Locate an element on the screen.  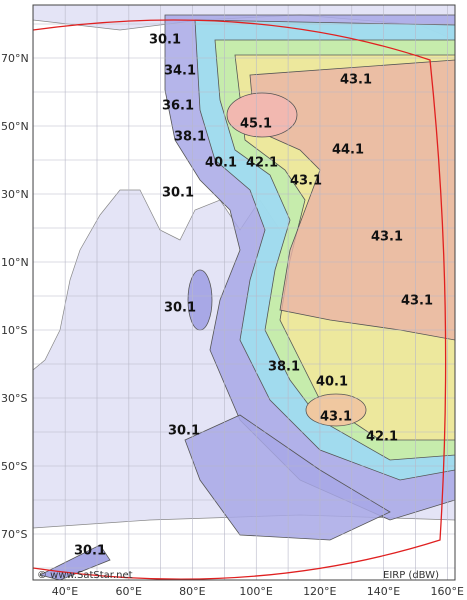
latitude-label: 10°S is located at coordinates (14, 330).